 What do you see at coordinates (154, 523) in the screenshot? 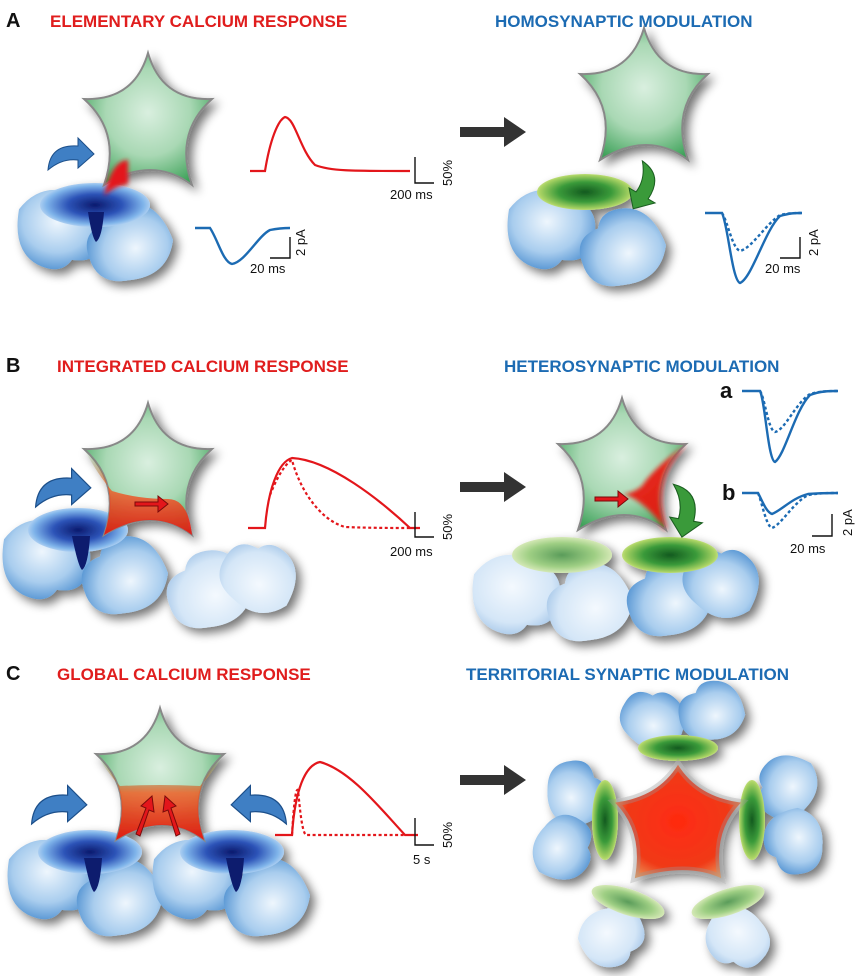
I see `astrocyte-integrated` at bounding box center [154, 523].